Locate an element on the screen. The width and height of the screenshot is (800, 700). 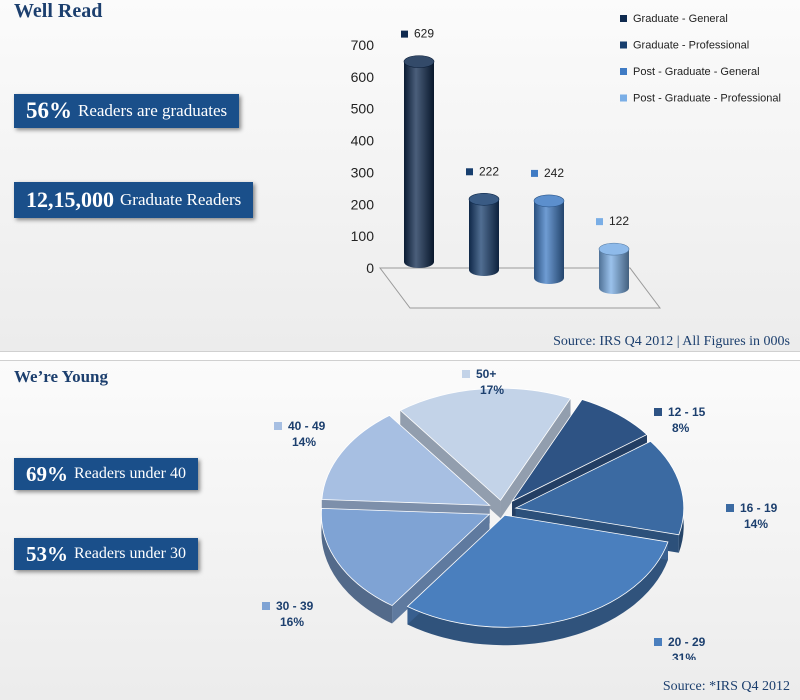
source-note: Source: *IRS Q4 2012 is located at coordinates (726, 686).